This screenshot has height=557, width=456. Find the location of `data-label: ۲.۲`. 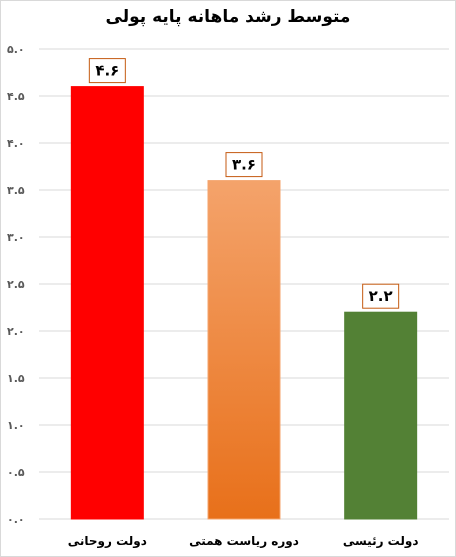

data-label: ۲.۲ is located at coordinates (381, 296).